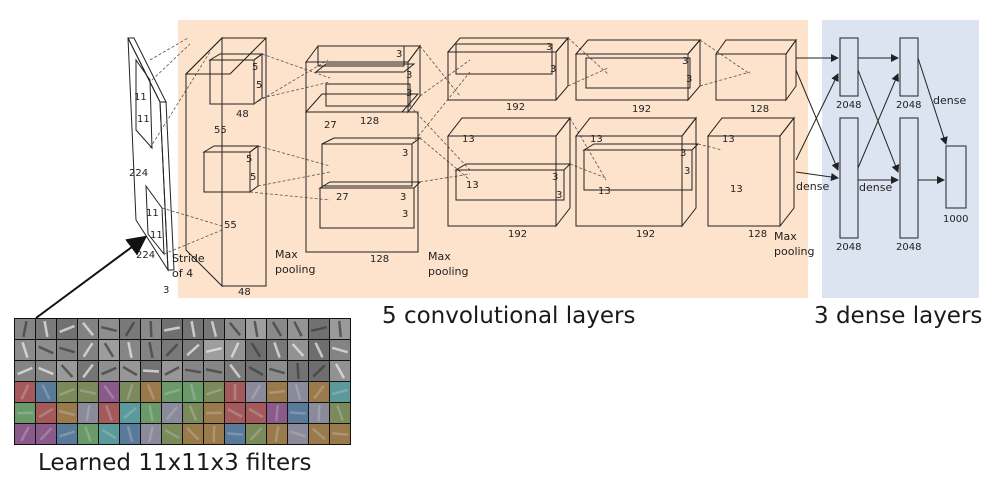 Image resolution: width=989 pixels, height=485 pixels. I want to click on conv1-depth-bottom-label: 48, so click(244, 292).